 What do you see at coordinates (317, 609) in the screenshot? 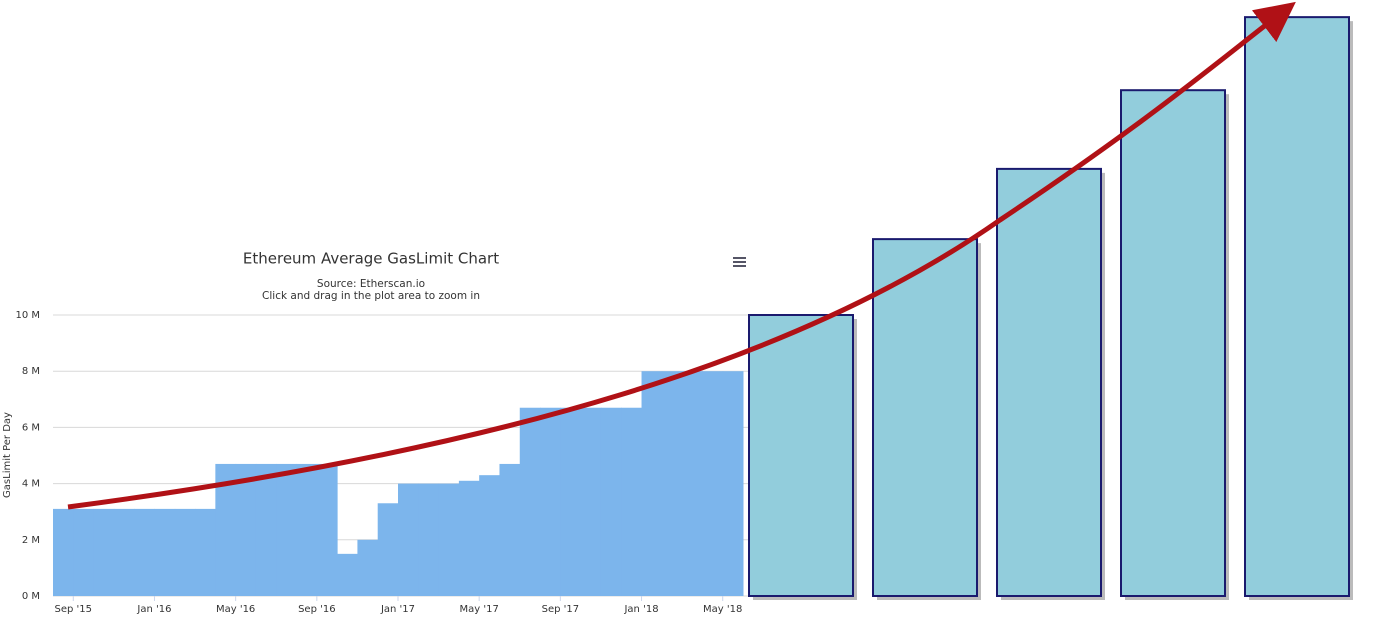
I see `x-tick-label: Sep '16` at bounding box center [317, 609].